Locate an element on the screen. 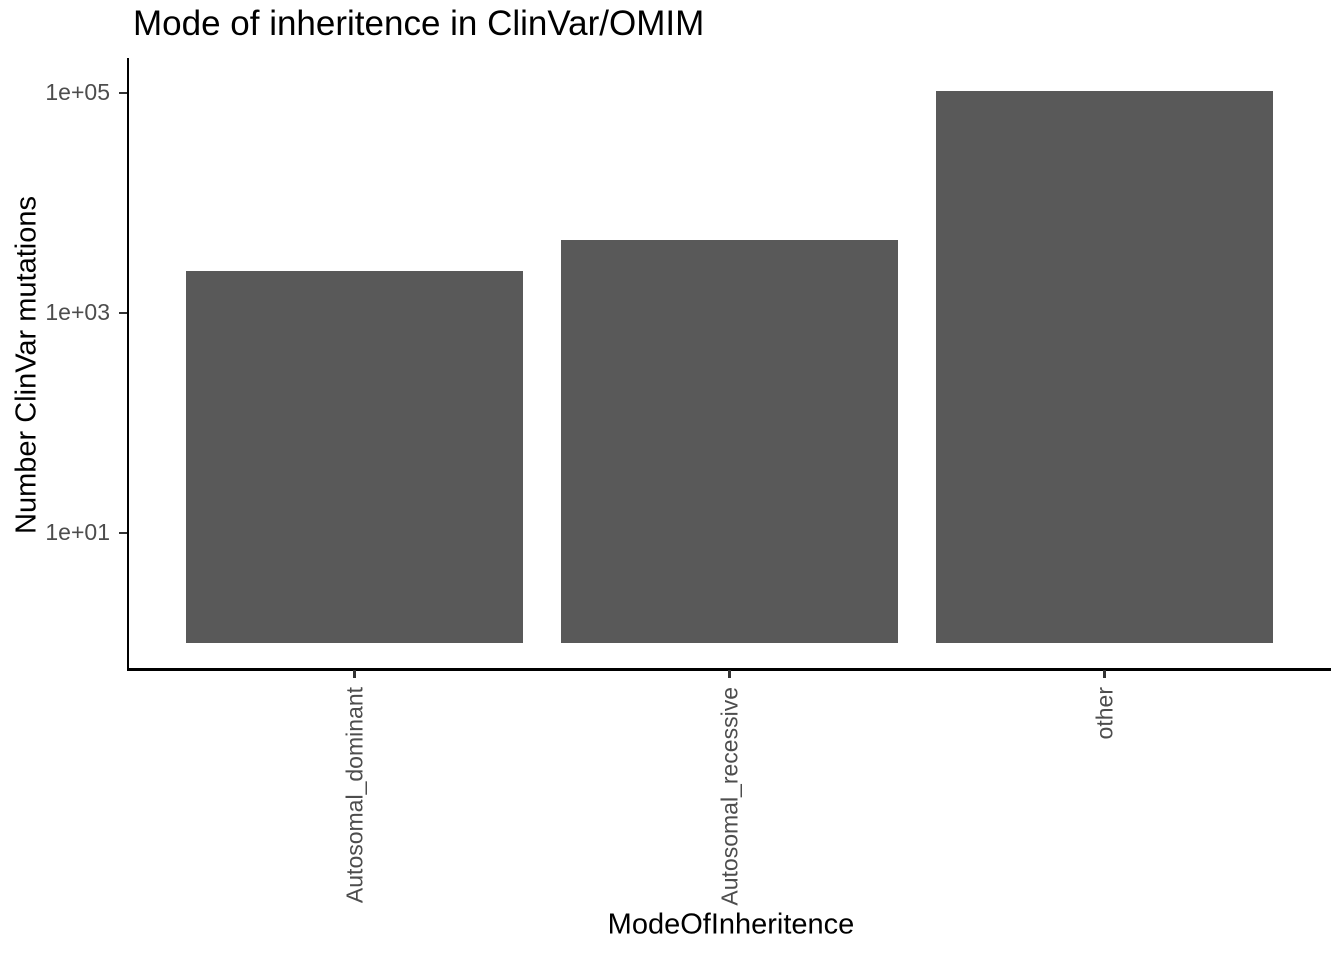  bar-other is located at coordinates (1104, 366).